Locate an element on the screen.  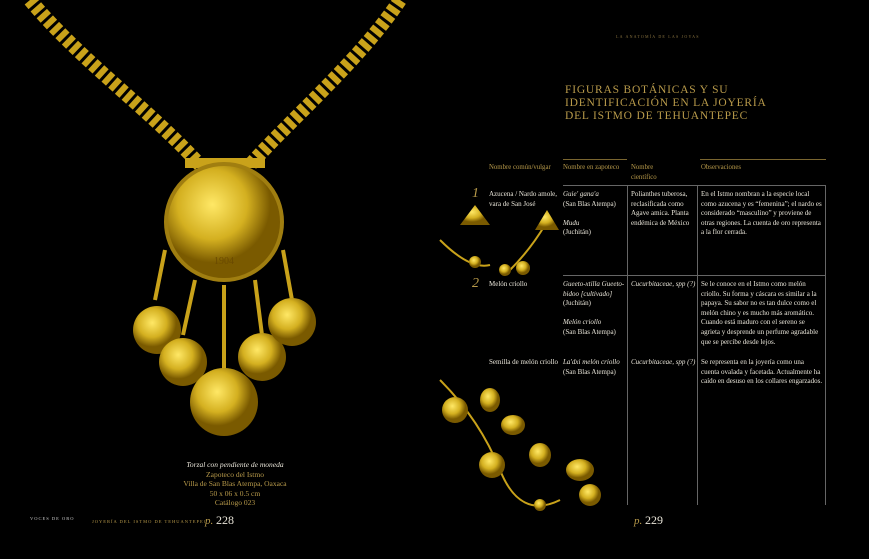
caption-line: Villa de San Blas Atempa, Oaxaca is located at coordinates (235, 484).